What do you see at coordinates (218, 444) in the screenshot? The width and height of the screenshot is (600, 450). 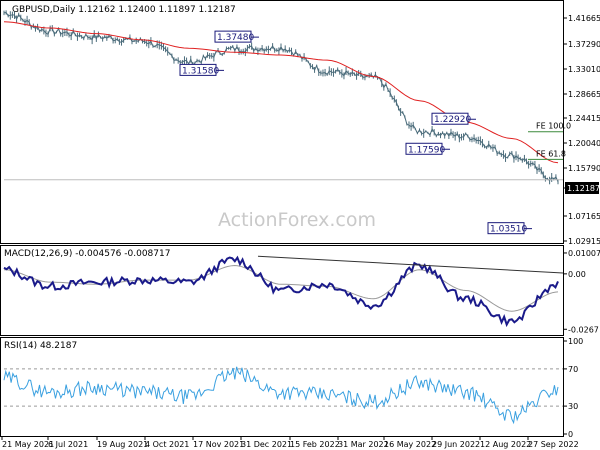 I see `x-tick-label: 17 Nov 2021` at bounding box center [218, 444].